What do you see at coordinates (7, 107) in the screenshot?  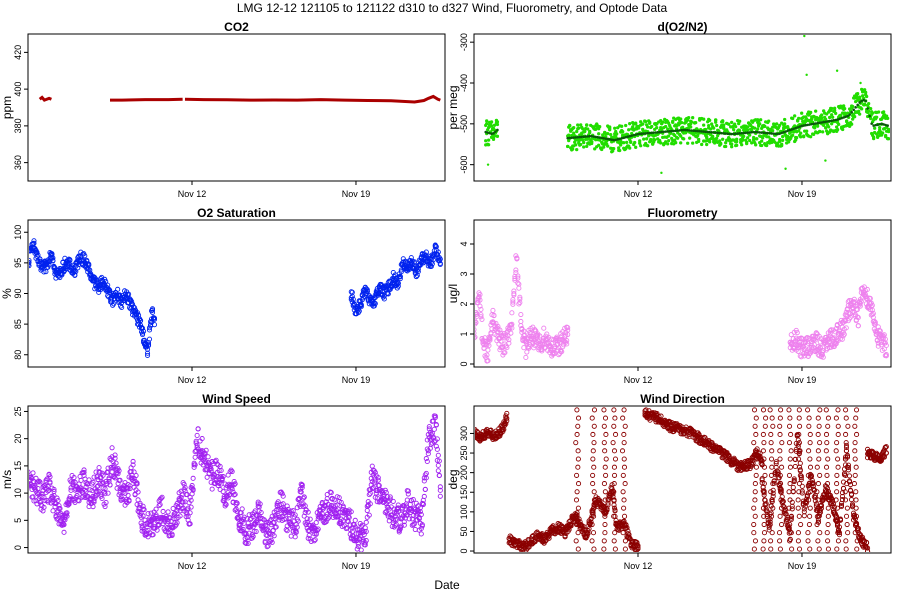 I see `y-axis-label: ppm` at bounding box center [7, 107].